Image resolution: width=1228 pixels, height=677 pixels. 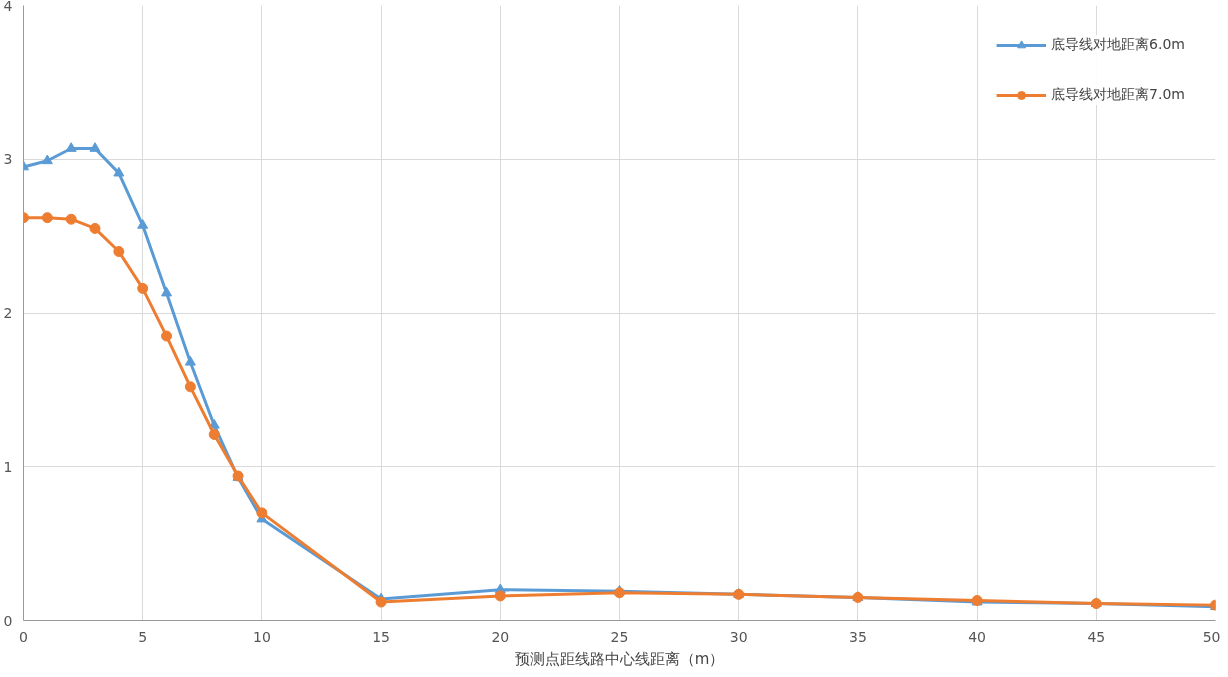 I want to click on y-tick-label: 3, so click(x=8, y=159).